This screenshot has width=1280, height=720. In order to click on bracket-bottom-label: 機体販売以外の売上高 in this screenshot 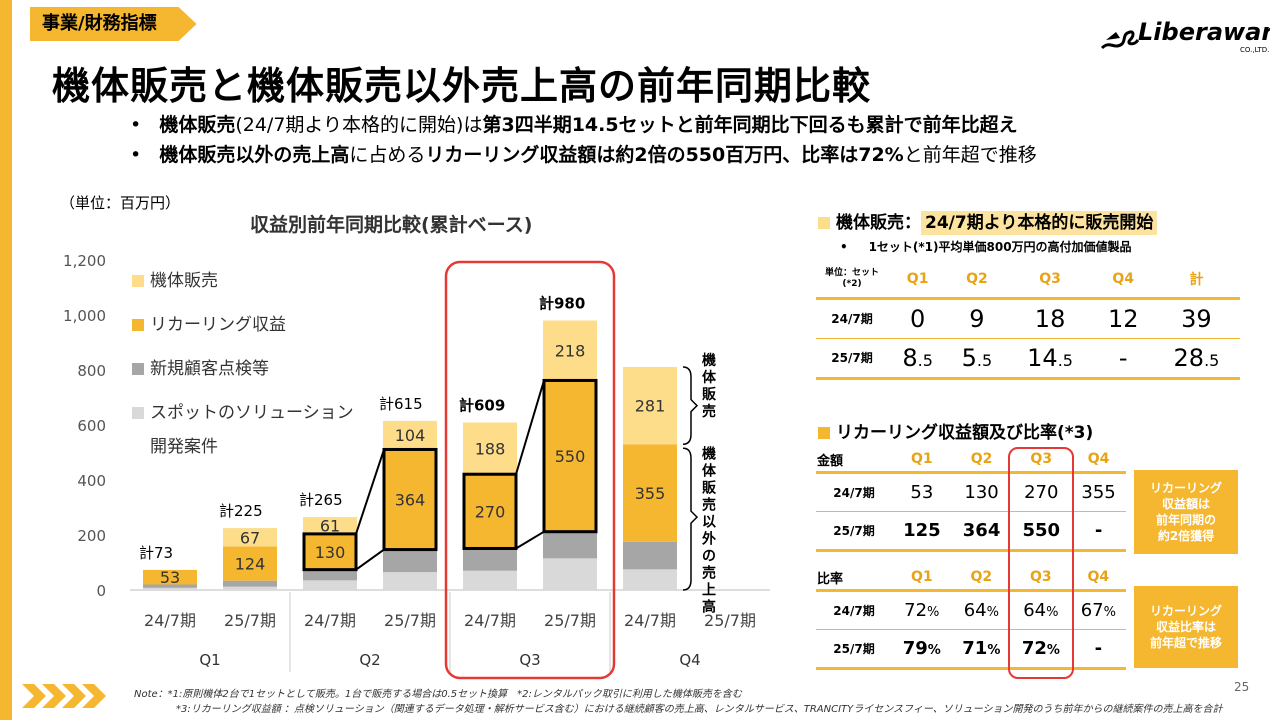, I will do `click(709, 530)`.